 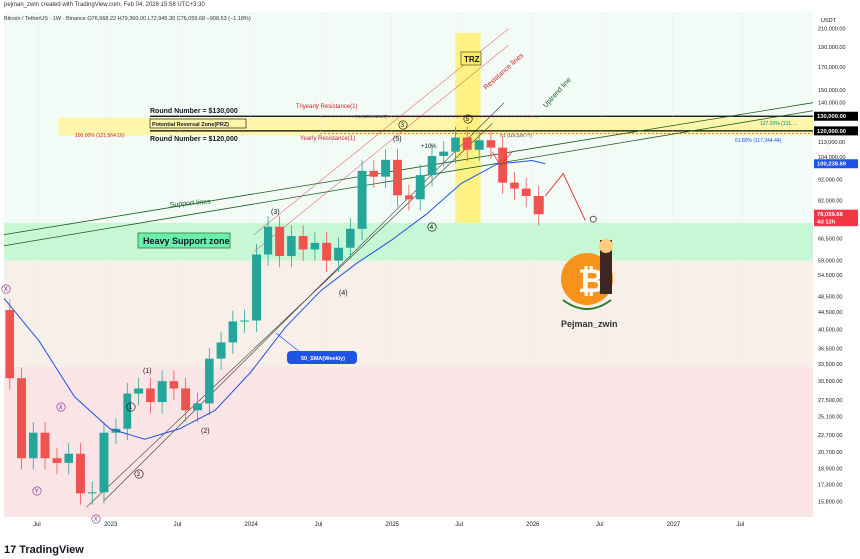 What do you see at coordinates (830, 297) in the screenshot?
I see `y-tick-label: 48,500.00` at bounding box center [830, 297].